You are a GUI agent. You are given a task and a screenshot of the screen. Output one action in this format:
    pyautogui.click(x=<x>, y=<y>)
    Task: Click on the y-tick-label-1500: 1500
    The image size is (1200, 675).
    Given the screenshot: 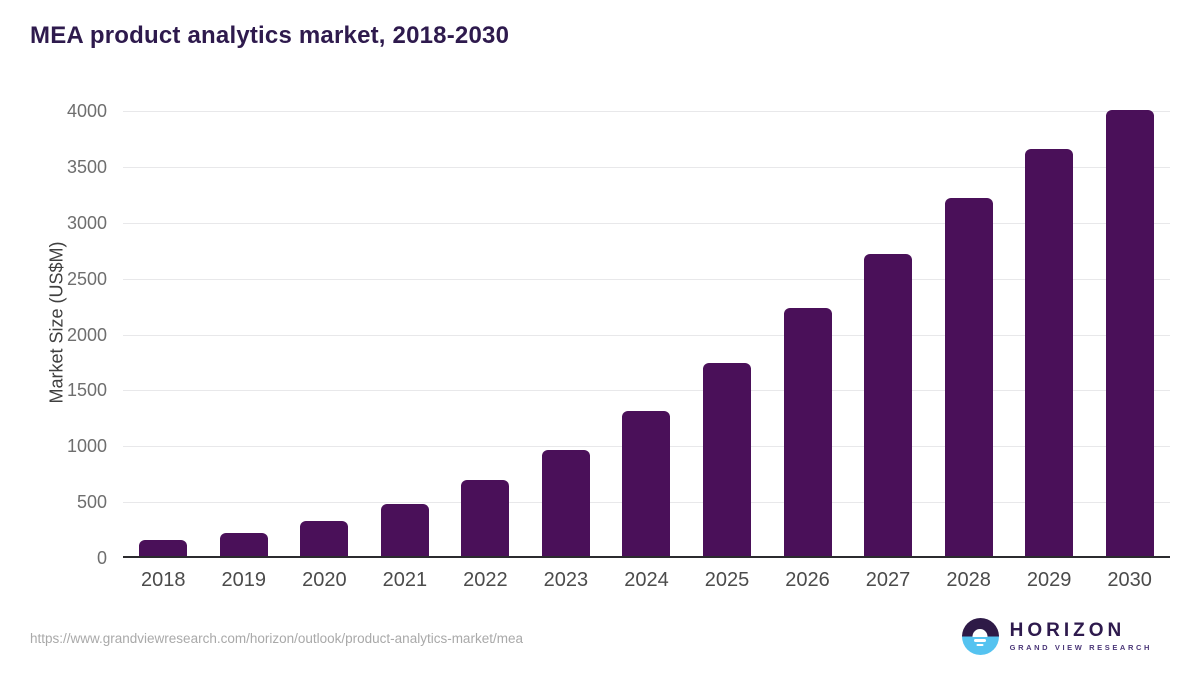 What is the action you would take?
    pyautogui.click(x=86, y=390)
    